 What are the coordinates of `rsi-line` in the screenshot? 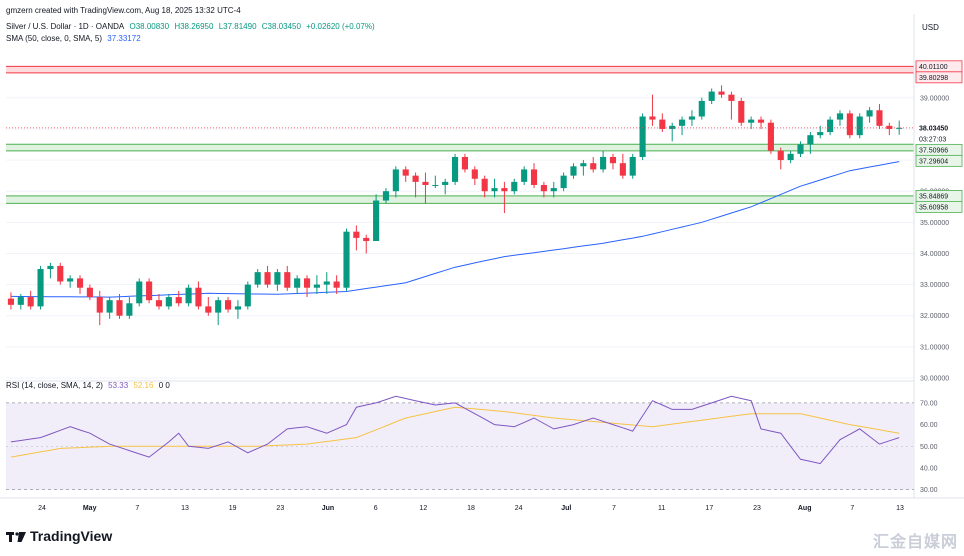 It's located at (455, 430).